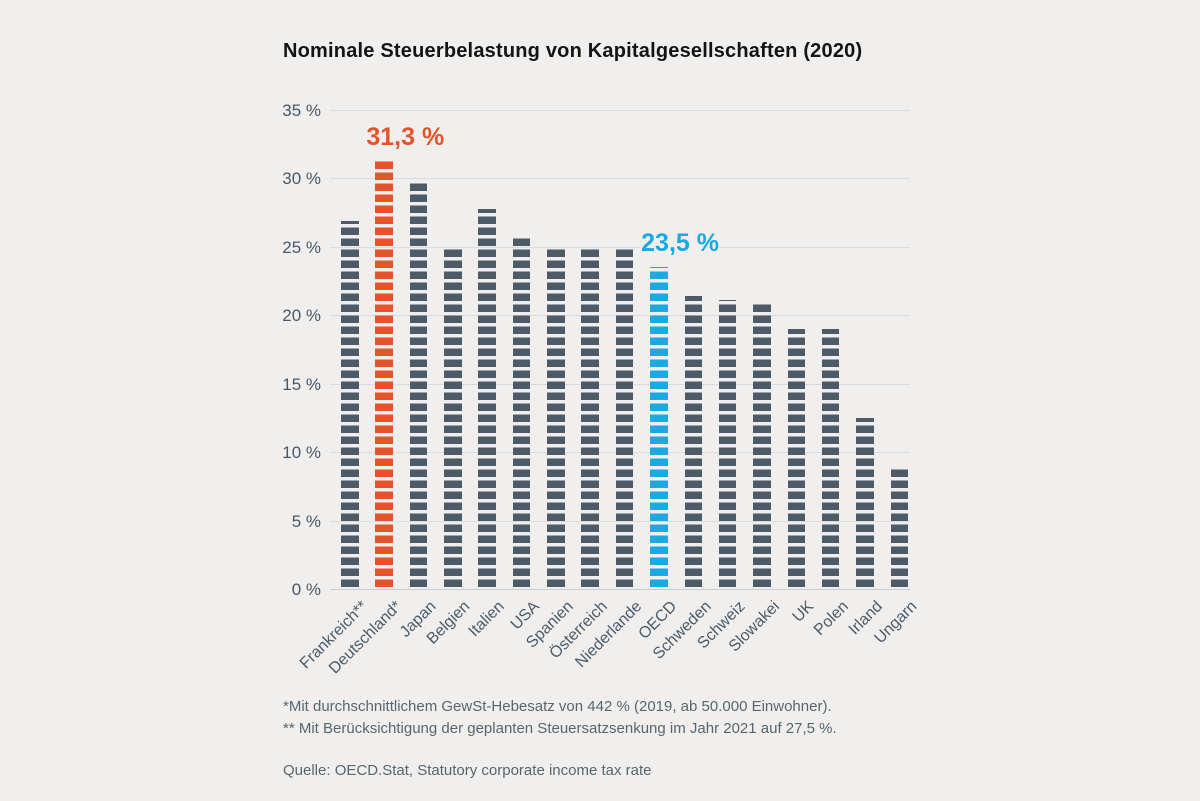 This screenshot has width=1200, height=801. Describe the element at coordinates (306, 521) in the screenshot. I see `y-axis-tick-label: 5 %` at that location.